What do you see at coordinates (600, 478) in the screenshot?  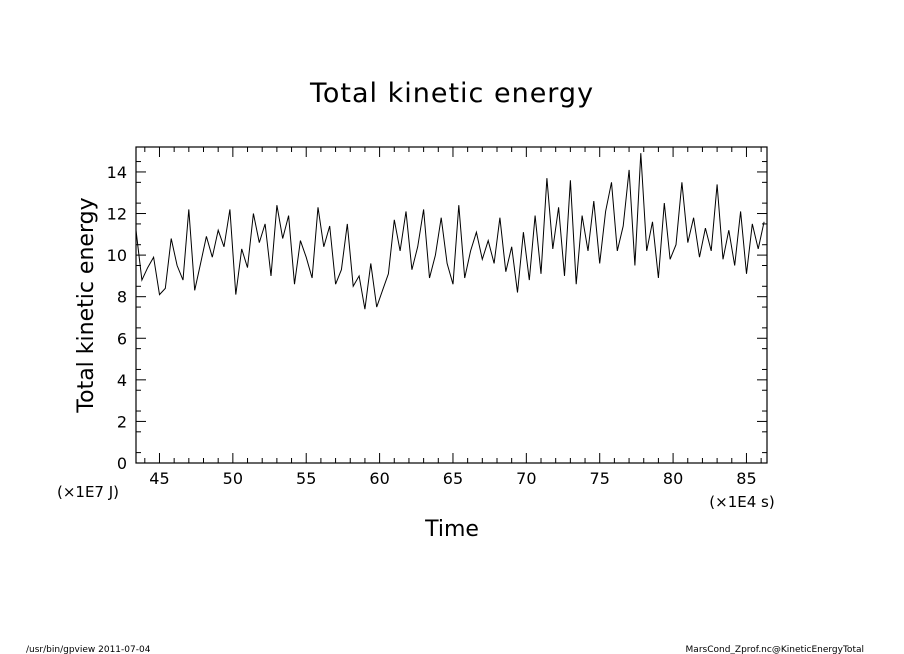 I see `x-tick-label: 75` at bounding box center [600, 478].